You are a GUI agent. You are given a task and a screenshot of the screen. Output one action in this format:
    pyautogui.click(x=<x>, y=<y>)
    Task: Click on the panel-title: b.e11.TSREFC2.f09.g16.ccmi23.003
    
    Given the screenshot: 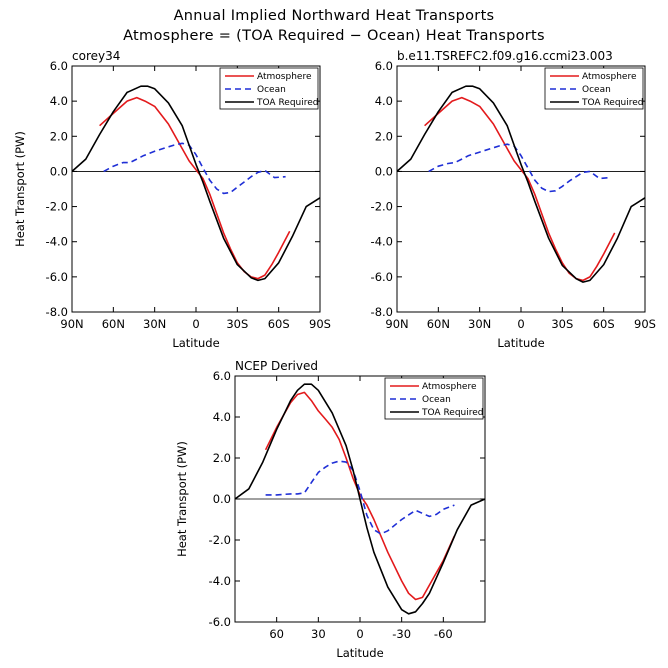 What is the action you would take?
    pyautogui.click(x=505, y=56)
    